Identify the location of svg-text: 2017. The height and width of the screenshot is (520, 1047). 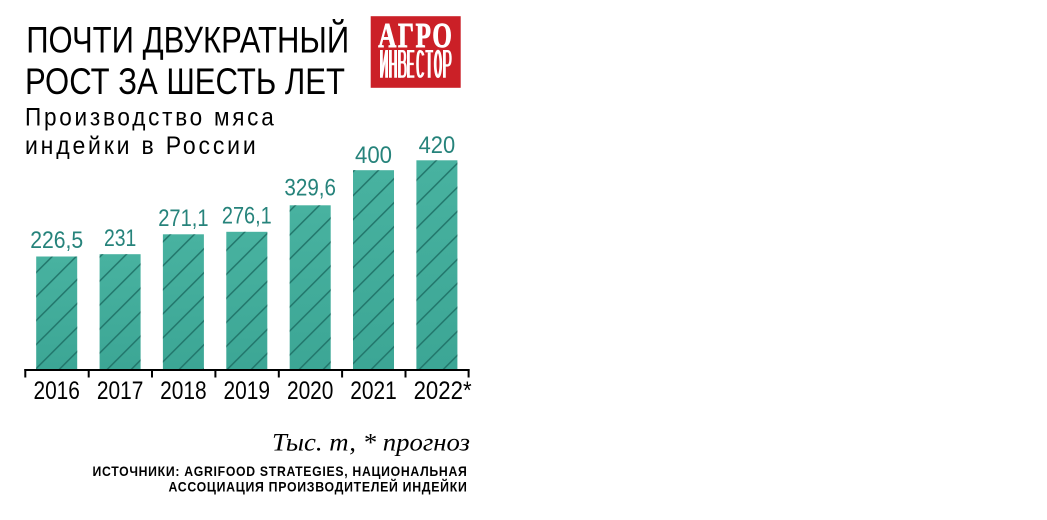
(120, 391).